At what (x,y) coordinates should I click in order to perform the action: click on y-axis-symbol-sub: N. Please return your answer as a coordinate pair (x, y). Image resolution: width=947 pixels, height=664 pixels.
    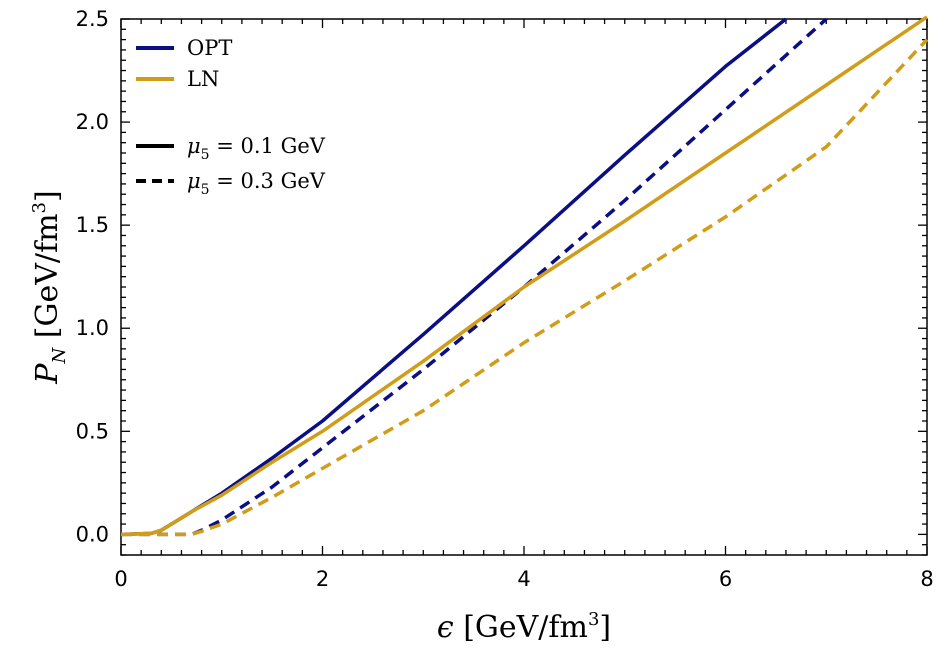
    Looking at the image, I should click on (59, 356).